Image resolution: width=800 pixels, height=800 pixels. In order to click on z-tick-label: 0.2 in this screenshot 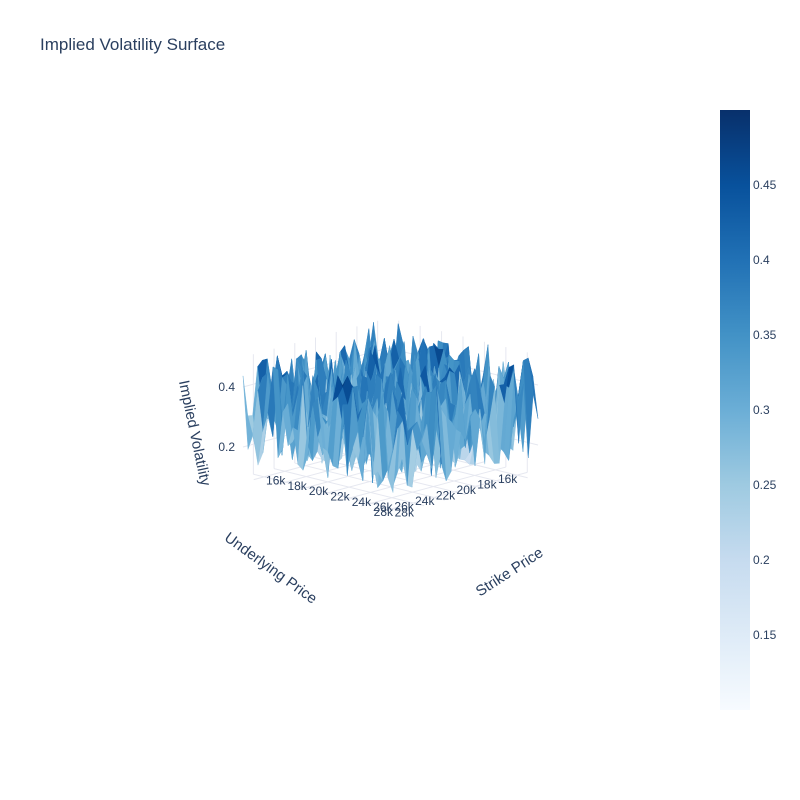, I will do `click(226, 447)`.